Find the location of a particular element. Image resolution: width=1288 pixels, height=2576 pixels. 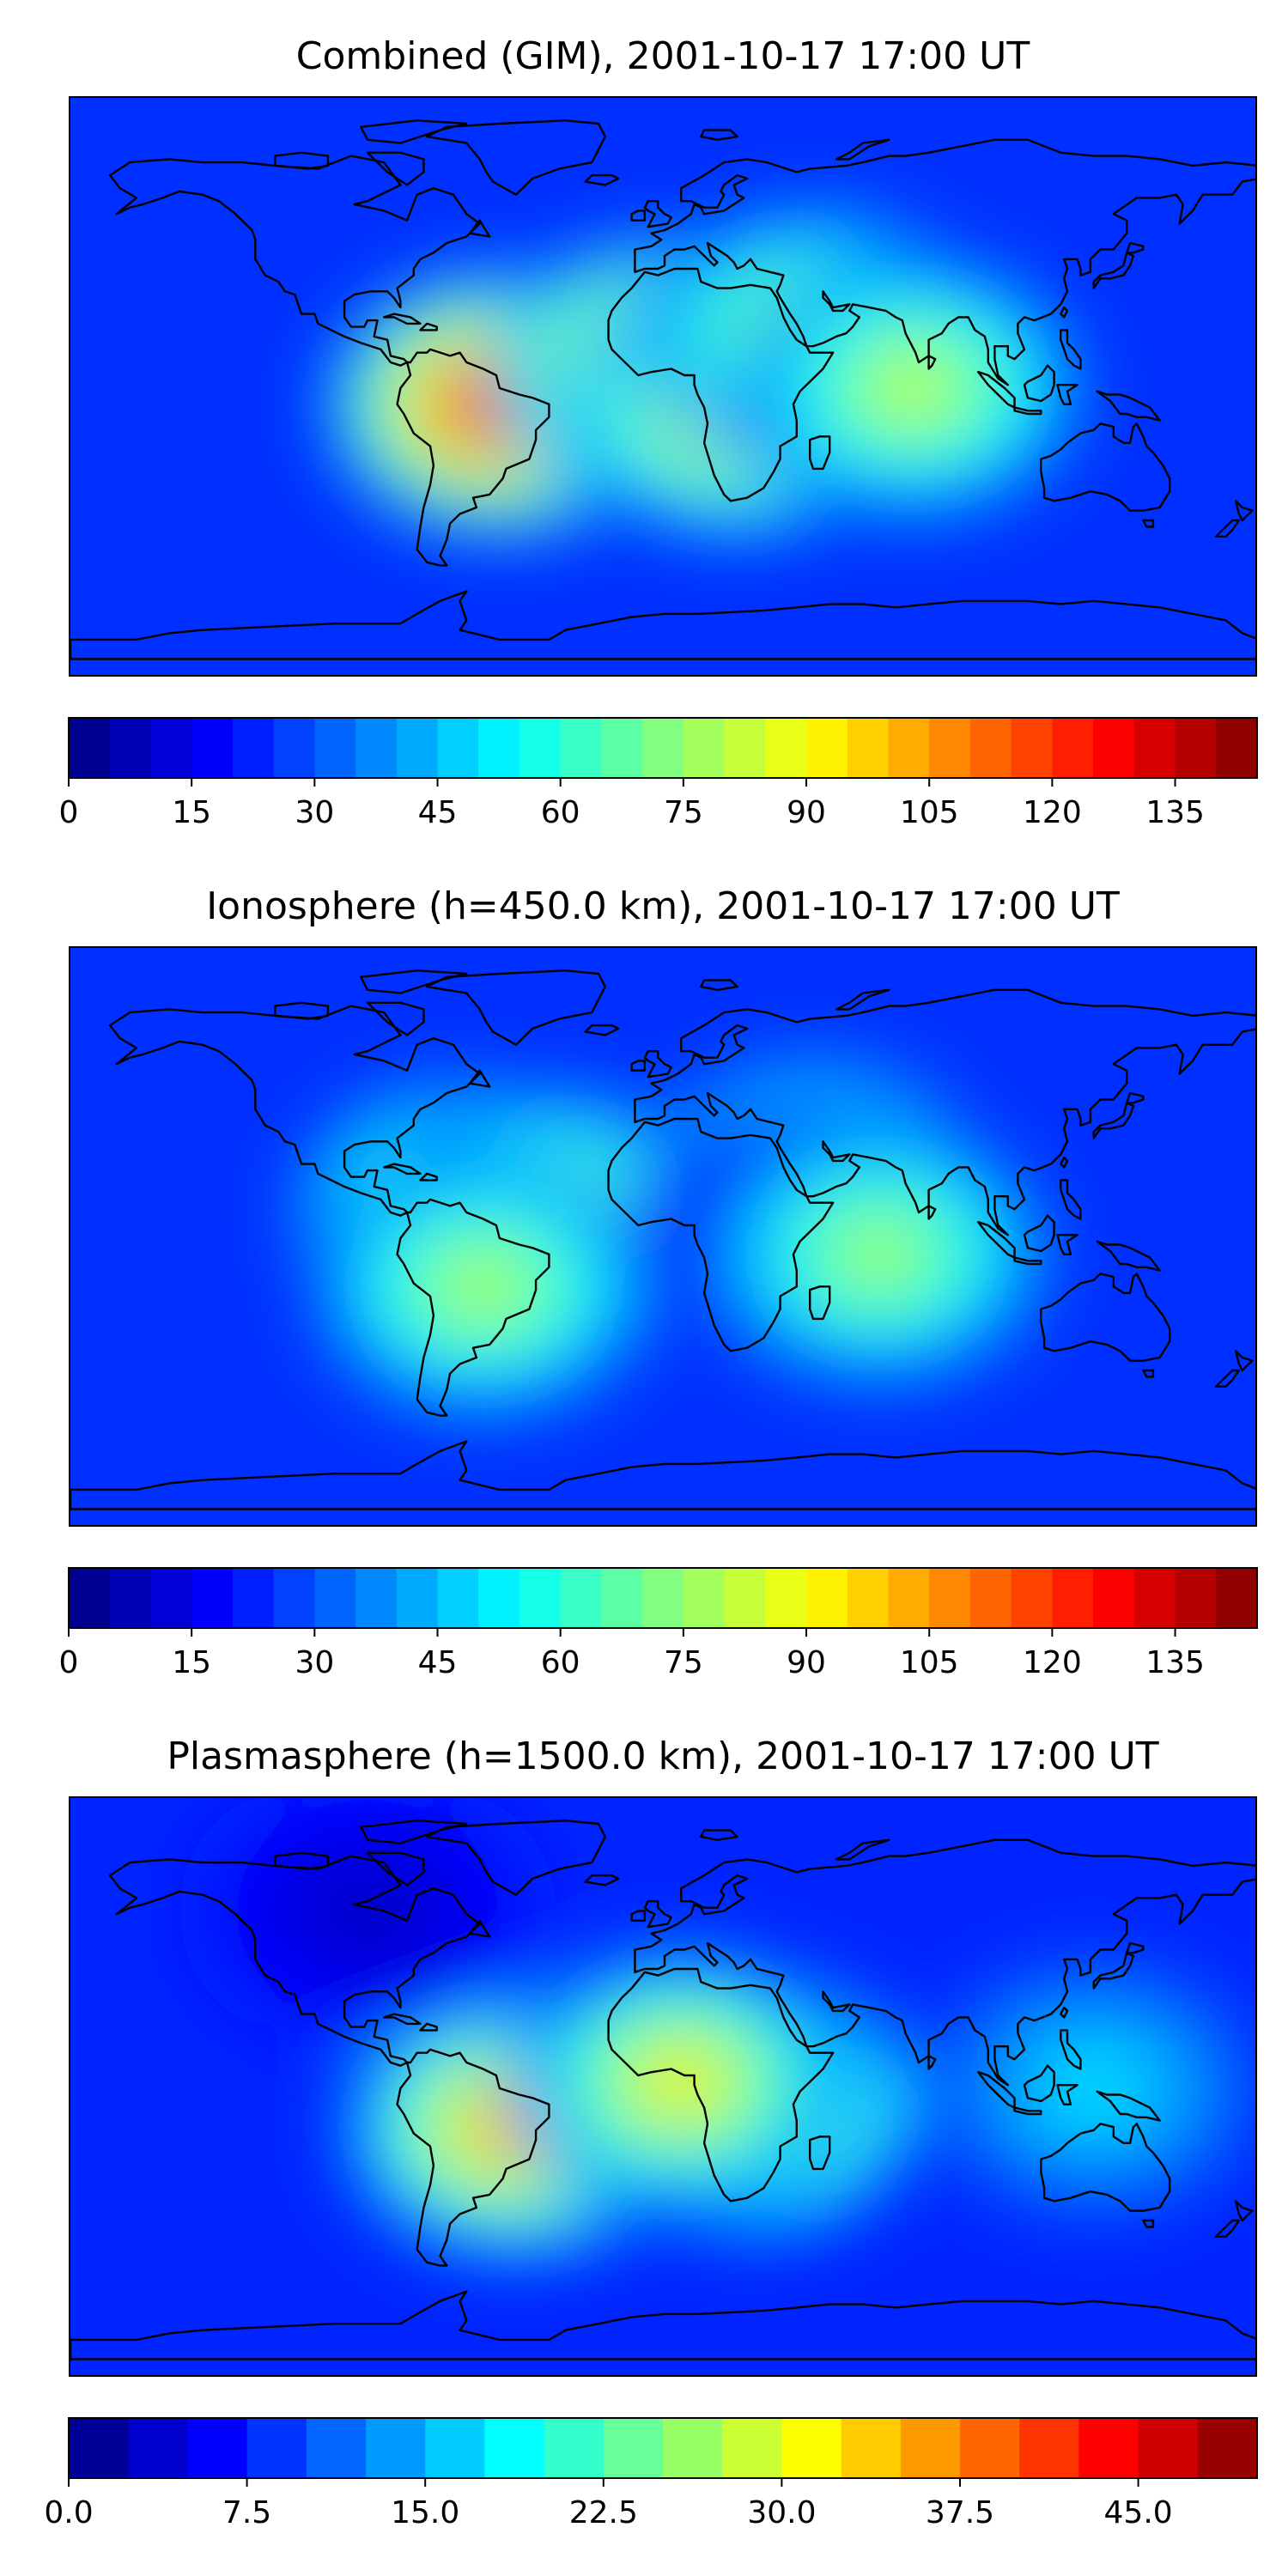

colorbar-svg: 0 15 30 45 60 75 90 105 120 135 is located at coordinates (658, 1623).